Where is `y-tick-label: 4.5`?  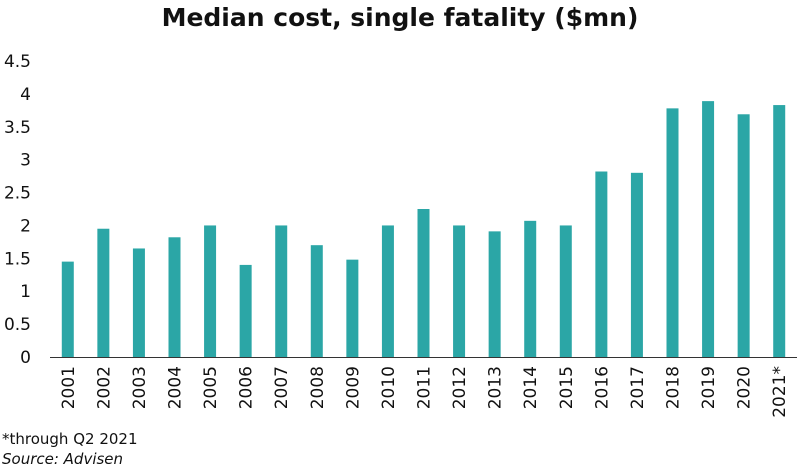
y-tick-label: 4.5 is located at coordinates (17, 62).